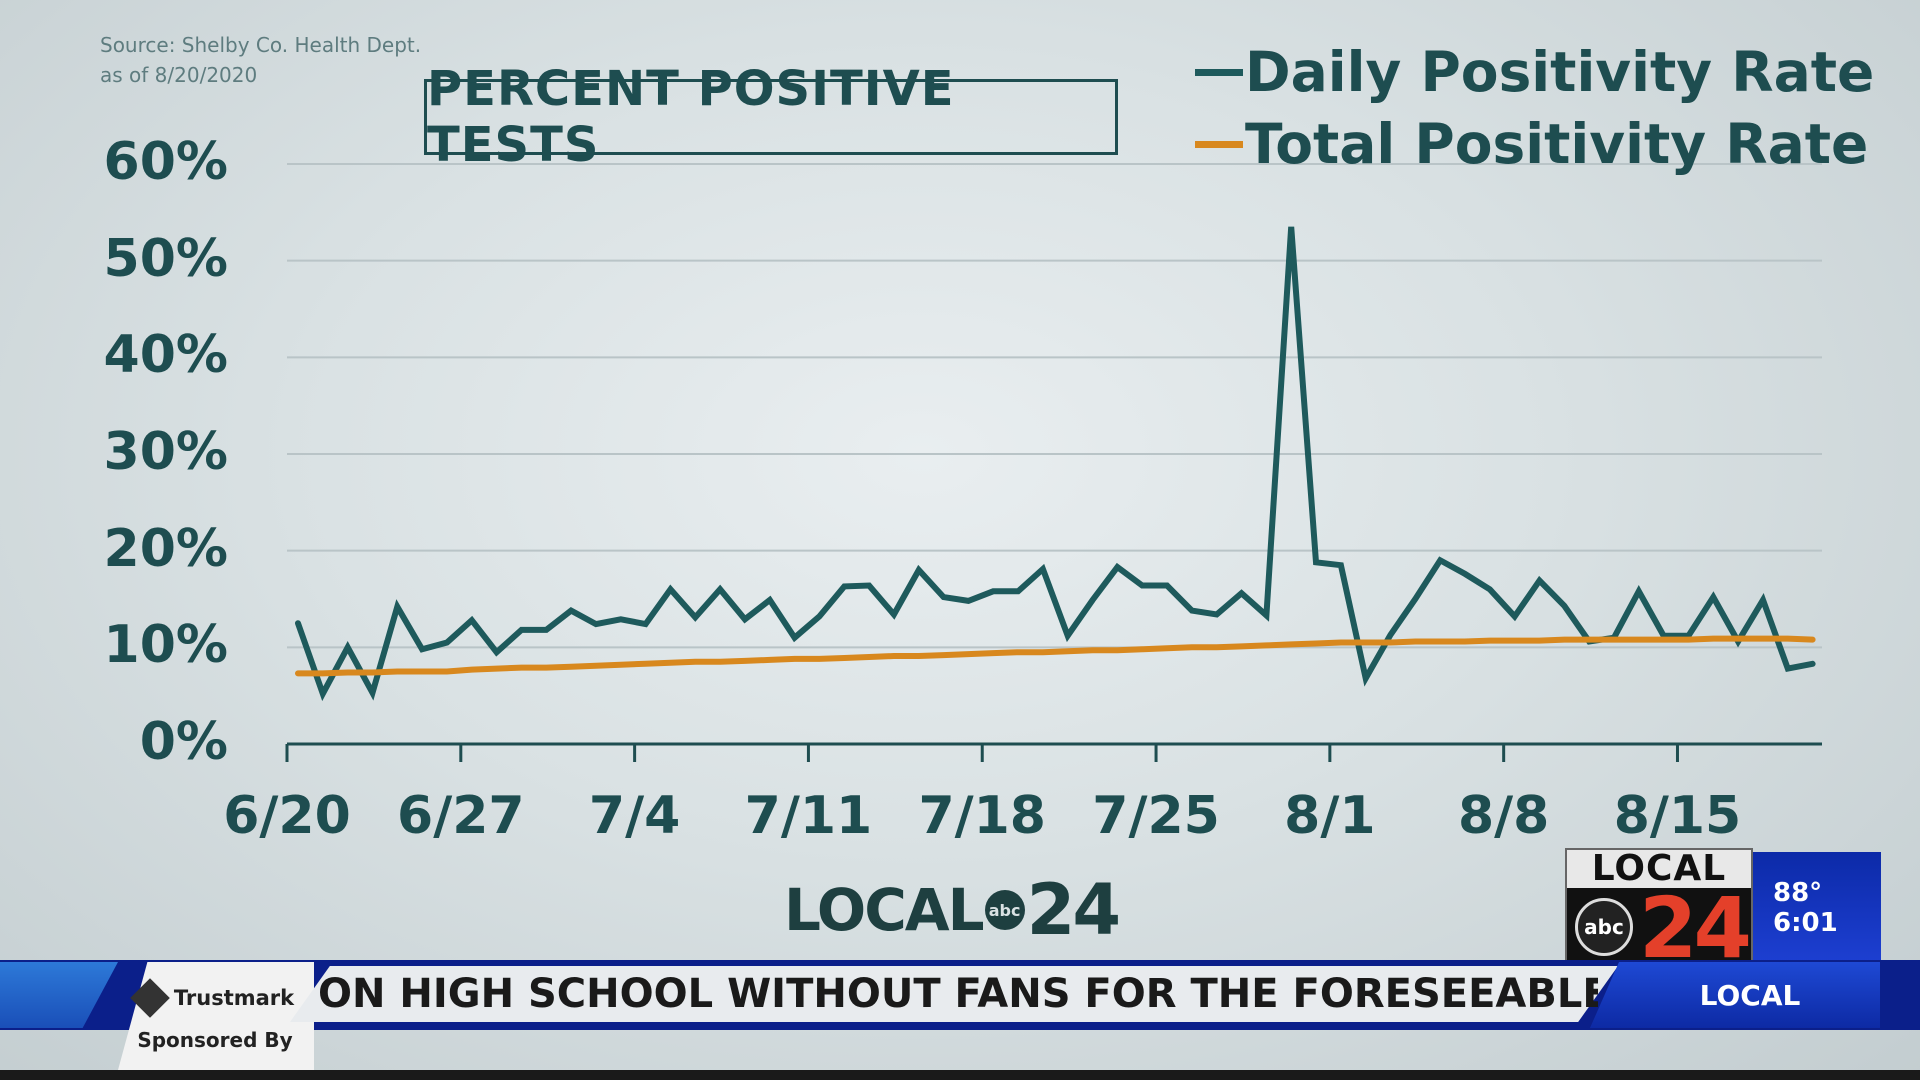 The image size is (1920, 1080). What do you see at coordinates (179, 75) in the screenshot?
I see `as-of-line: as of 8/20/2020` at bounding box center [179, 75].